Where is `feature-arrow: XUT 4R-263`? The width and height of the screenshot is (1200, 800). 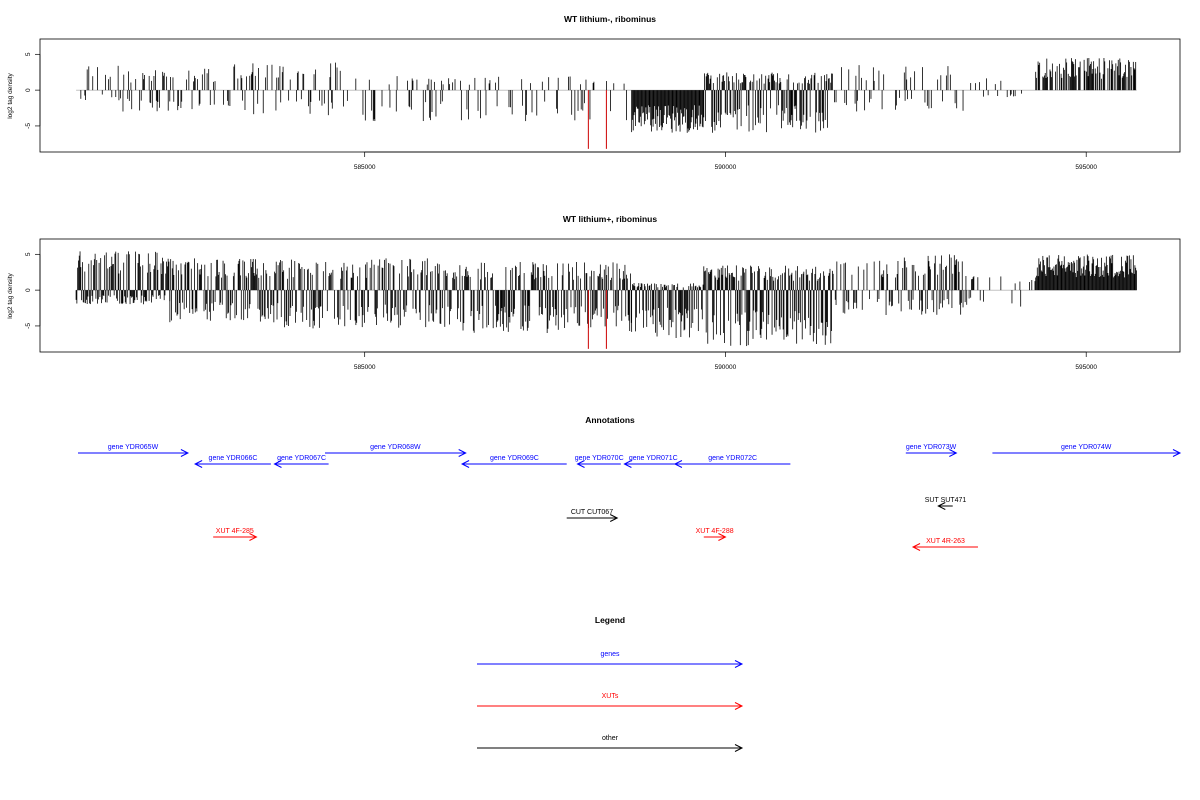
feature-arrow: XUT 4R-263 is located at coordinates (944, 544).